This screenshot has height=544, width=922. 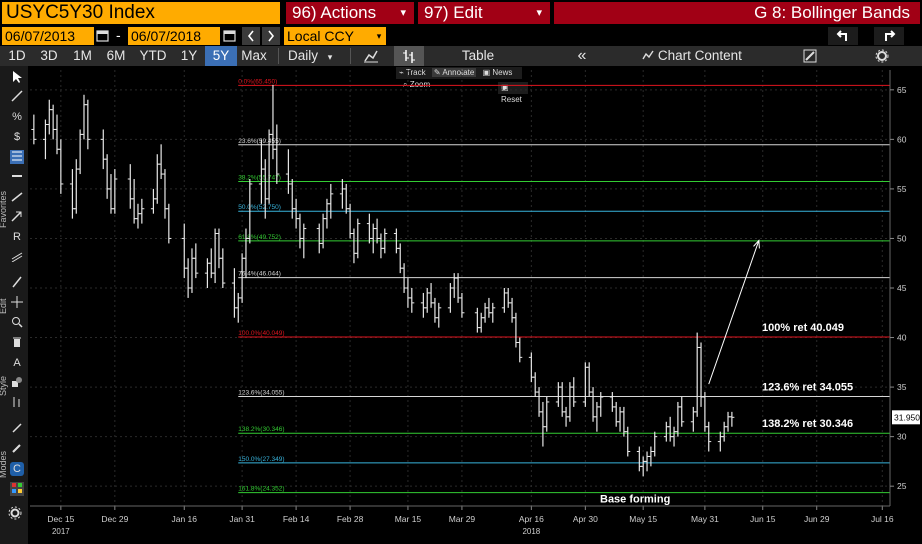 I want to click on bar-chart-type-button, so click(x=409, y=56).